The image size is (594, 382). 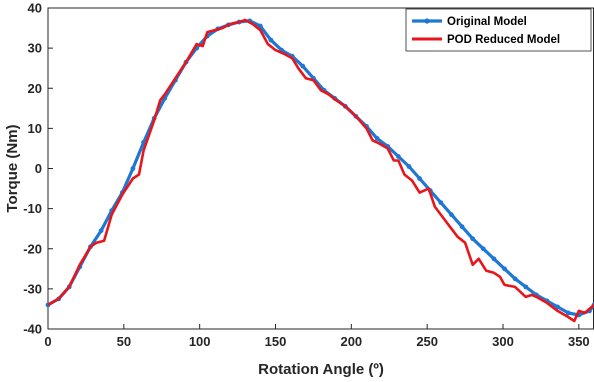 I want to click on x-tick-label: 250, so click(x=427, y=341).